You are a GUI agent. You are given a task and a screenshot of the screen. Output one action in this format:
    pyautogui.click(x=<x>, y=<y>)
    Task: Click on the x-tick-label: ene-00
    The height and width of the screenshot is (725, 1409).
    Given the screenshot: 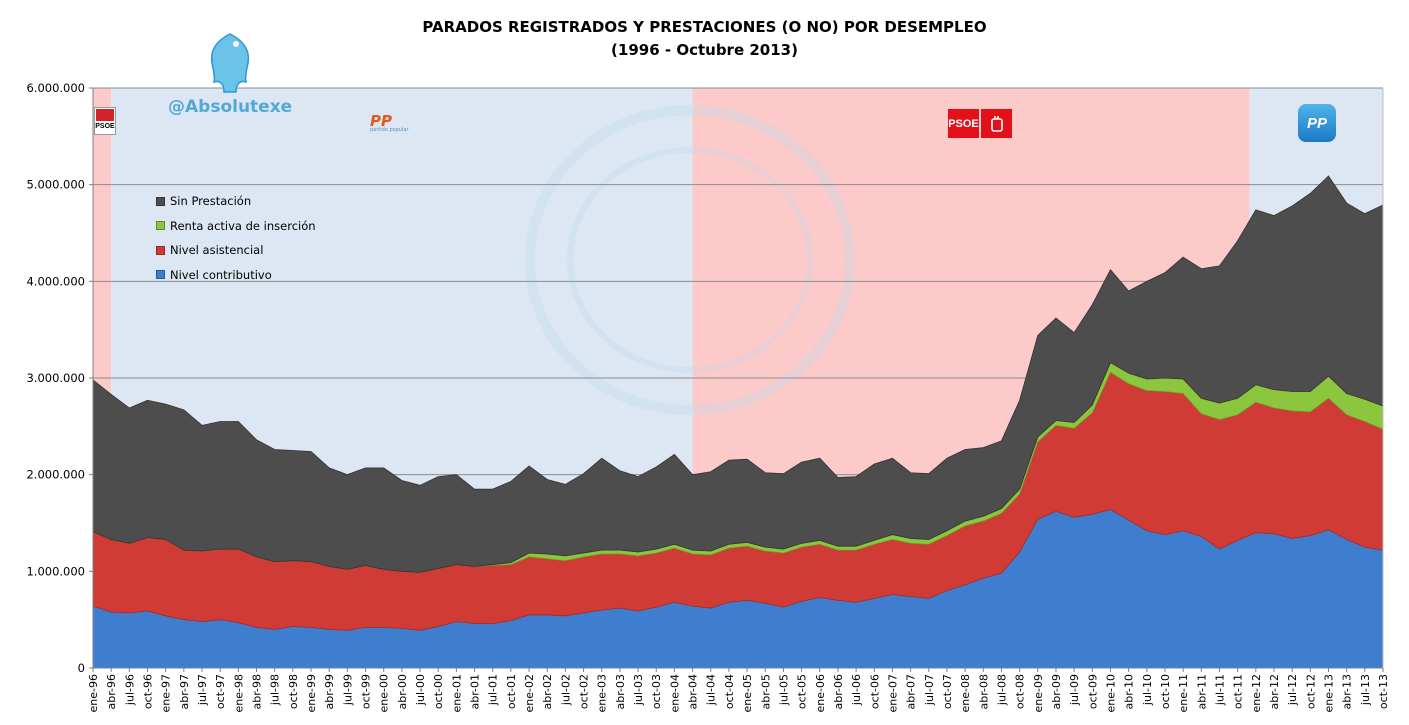 What is the action you would take?
    pyautogui.click(x=384, y=693)
    